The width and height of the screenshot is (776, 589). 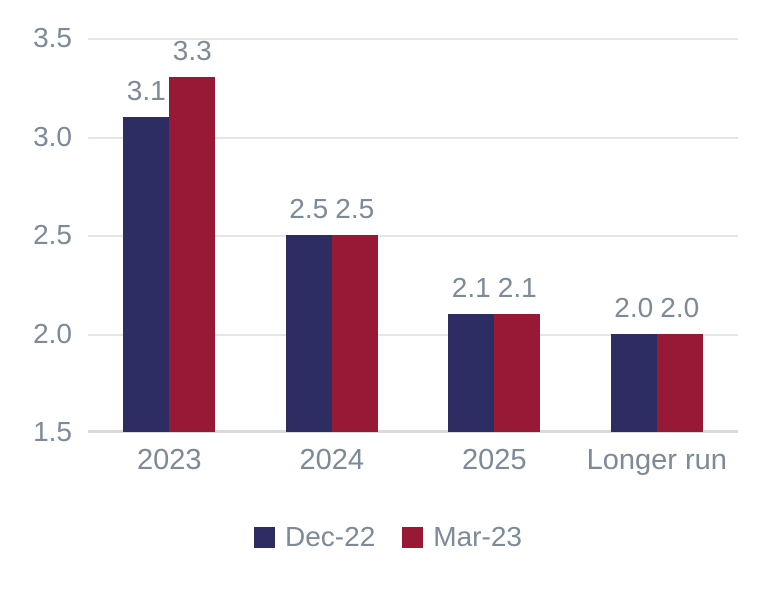 What do you see at coordinates (517, 372) in the screenshot?
I see `bar-mar-23-2025` at bounding box center [517, 372].